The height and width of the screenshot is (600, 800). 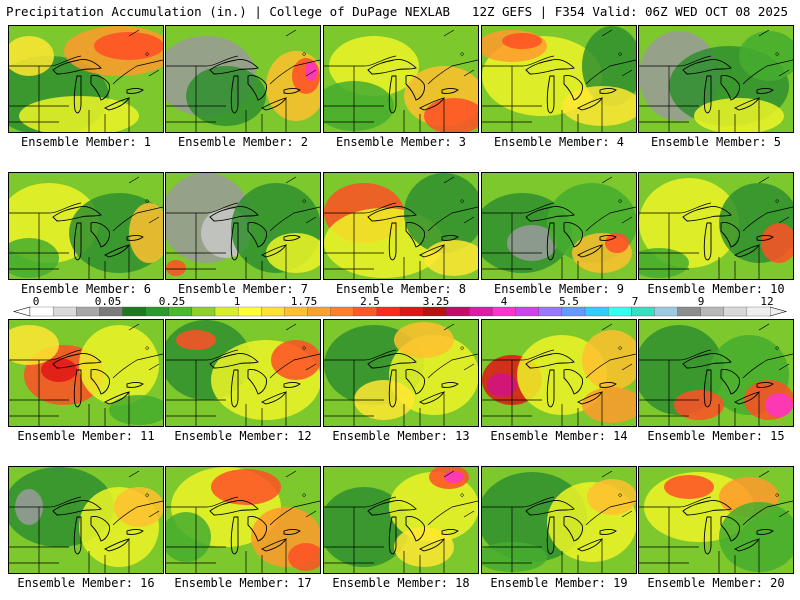 What do you see at coordinates (172, 301) in the screenshot?
I see `colorbar-tick-label: 0.25` at bounding box center [172, 301].